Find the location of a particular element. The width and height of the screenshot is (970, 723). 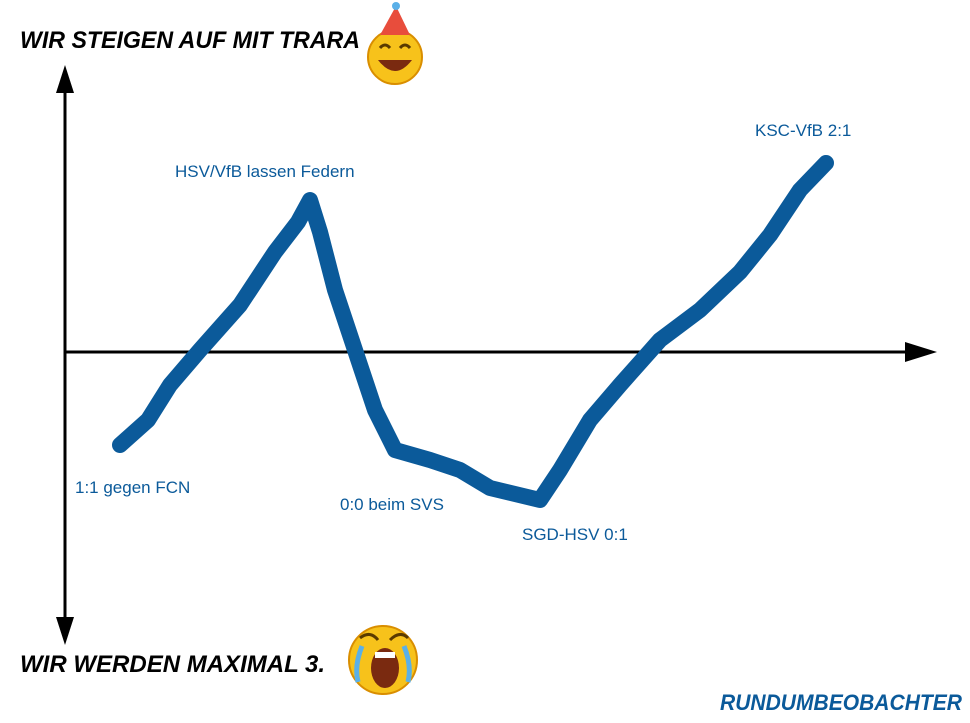

party-emoji is located at coordinates (395, 43).